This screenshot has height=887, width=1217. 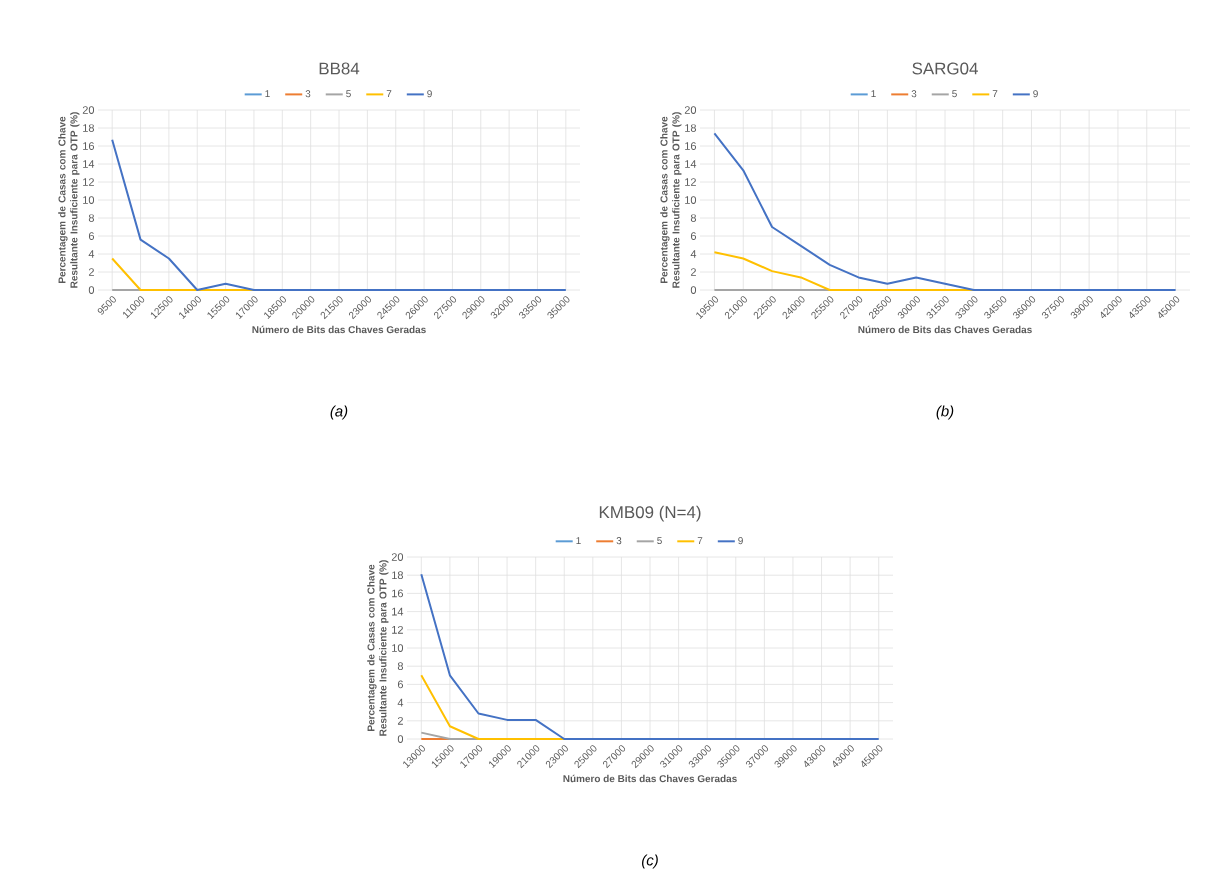 I want to click on chart-title: KMB09 (N=4), so click(x=650, y=513).